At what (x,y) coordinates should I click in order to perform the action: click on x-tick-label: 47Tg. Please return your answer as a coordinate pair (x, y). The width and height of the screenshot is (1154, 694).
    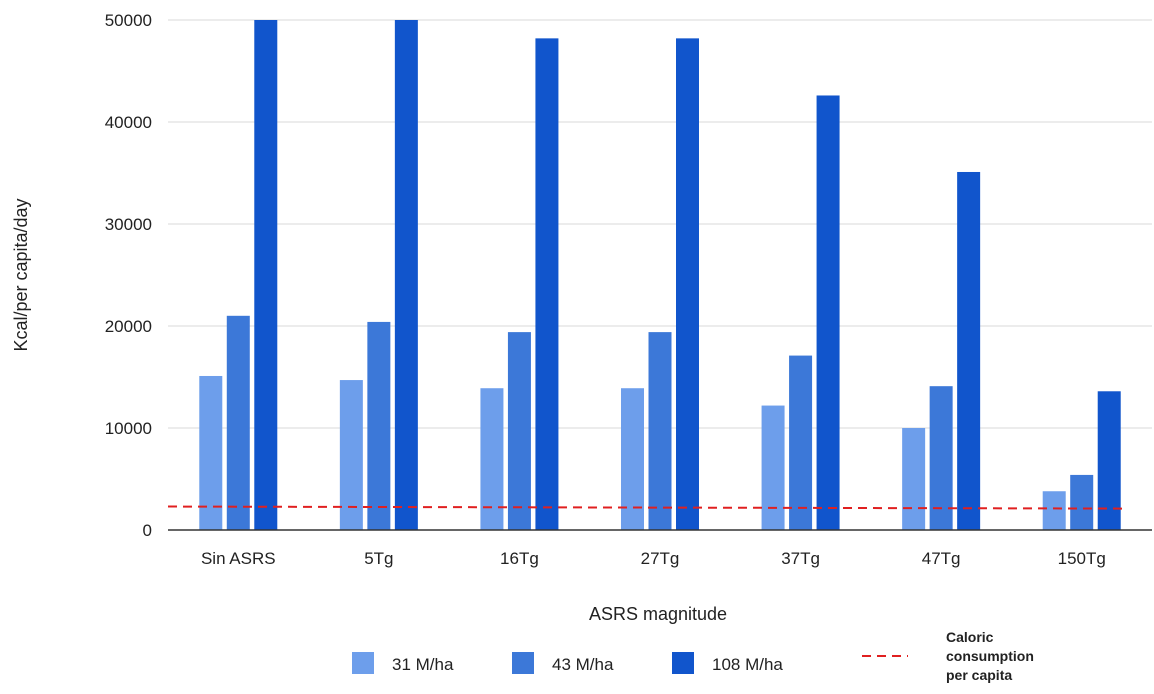
    Looking at the image, I should click on (941, 558).